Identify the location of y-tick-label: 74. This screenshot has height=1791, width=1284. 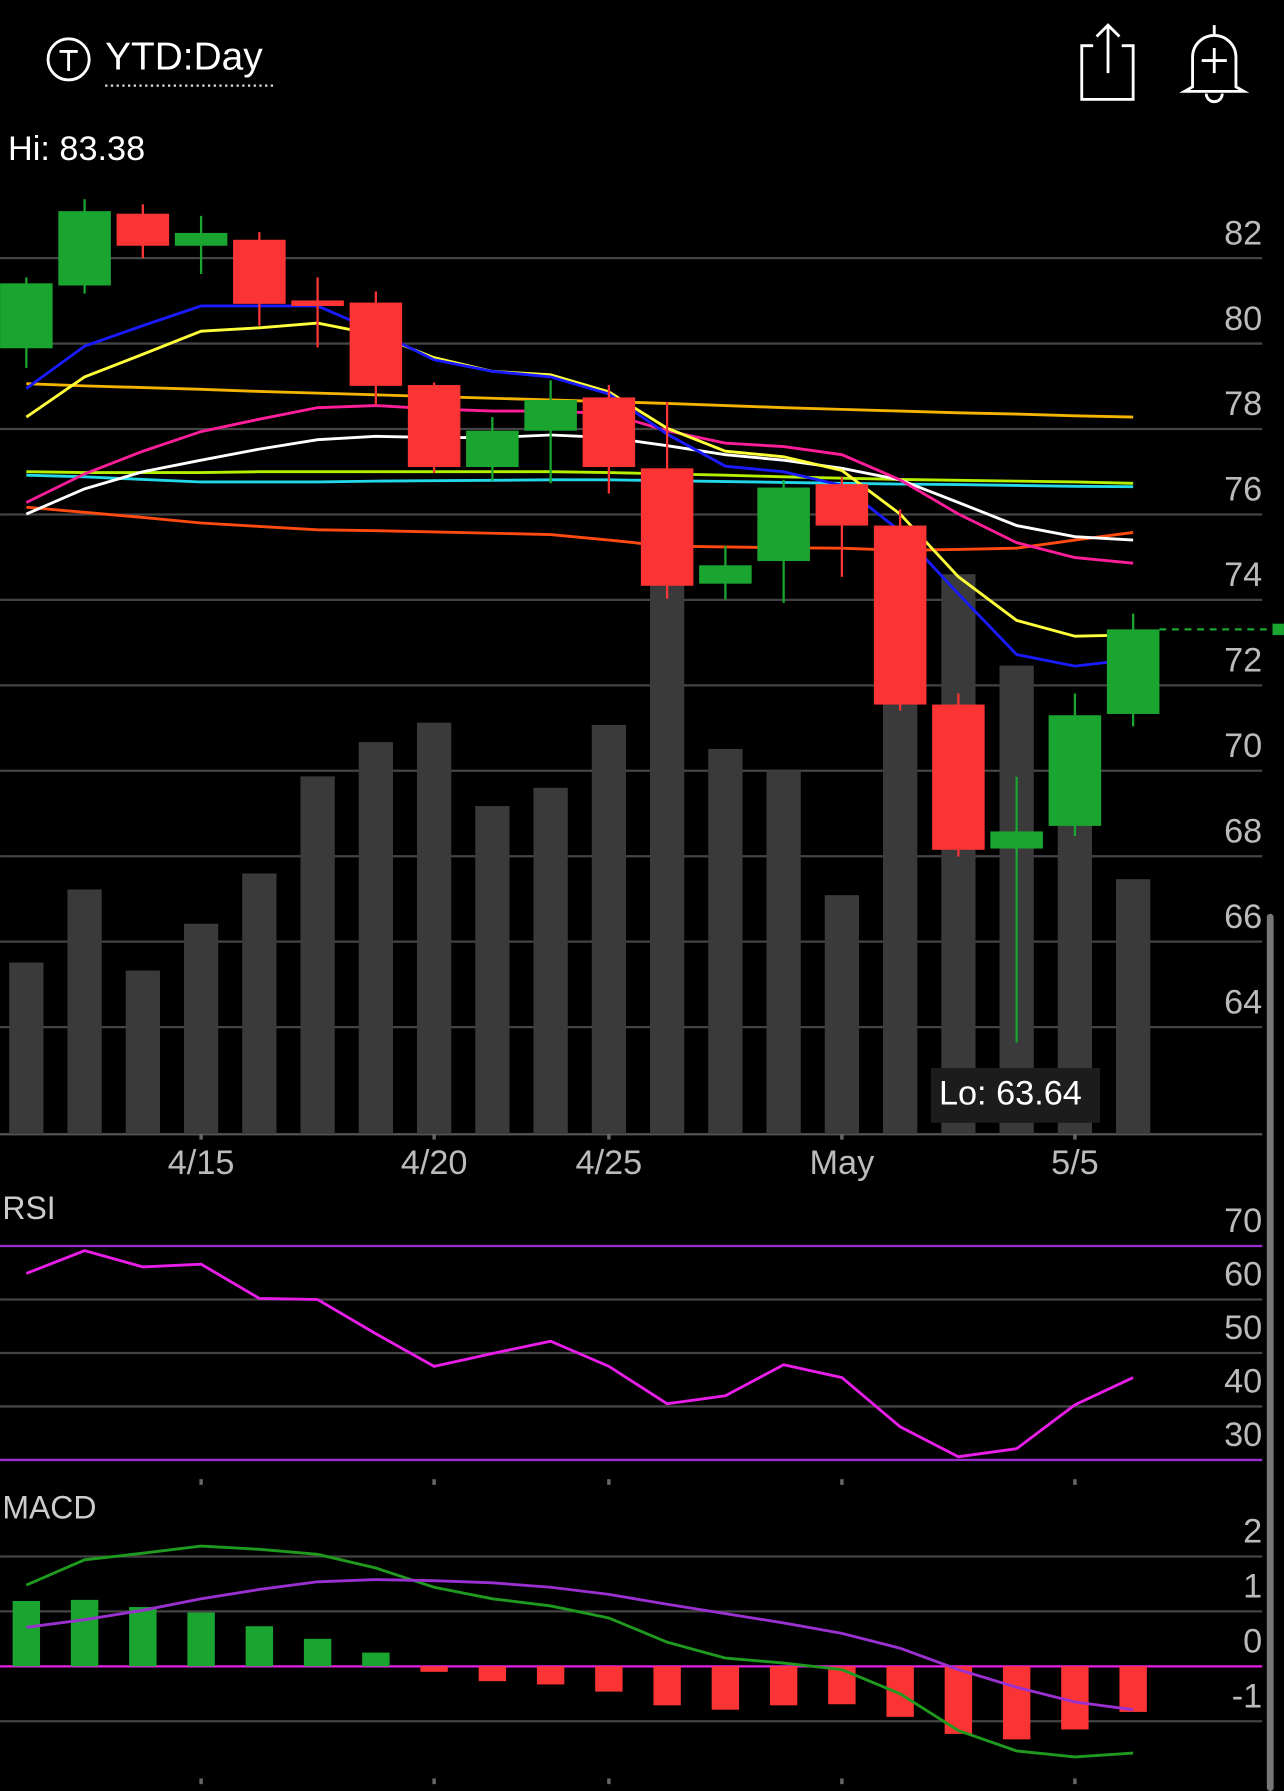
(1243, 575).